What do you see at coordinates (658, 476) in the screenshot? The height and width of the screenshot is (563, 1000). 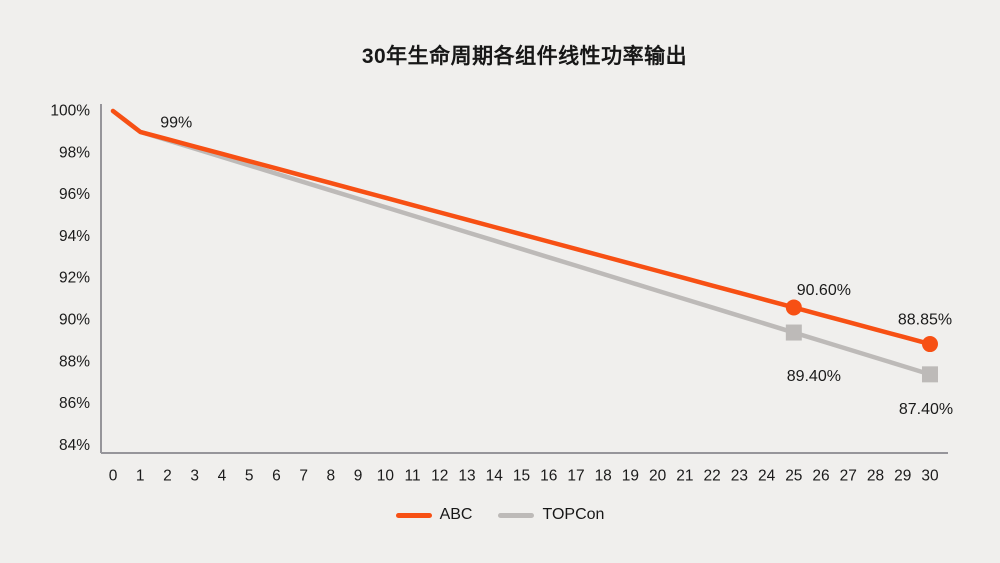 I see `x-tick-label: 20` at bounding box center [658, 476].